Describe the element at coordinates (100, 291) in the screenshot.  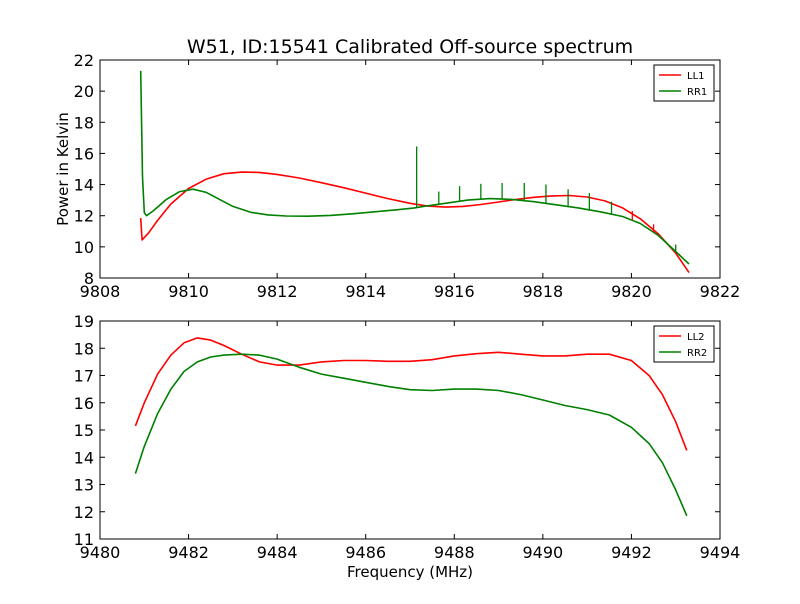
I see `x-tick-label: 9808` at that location.